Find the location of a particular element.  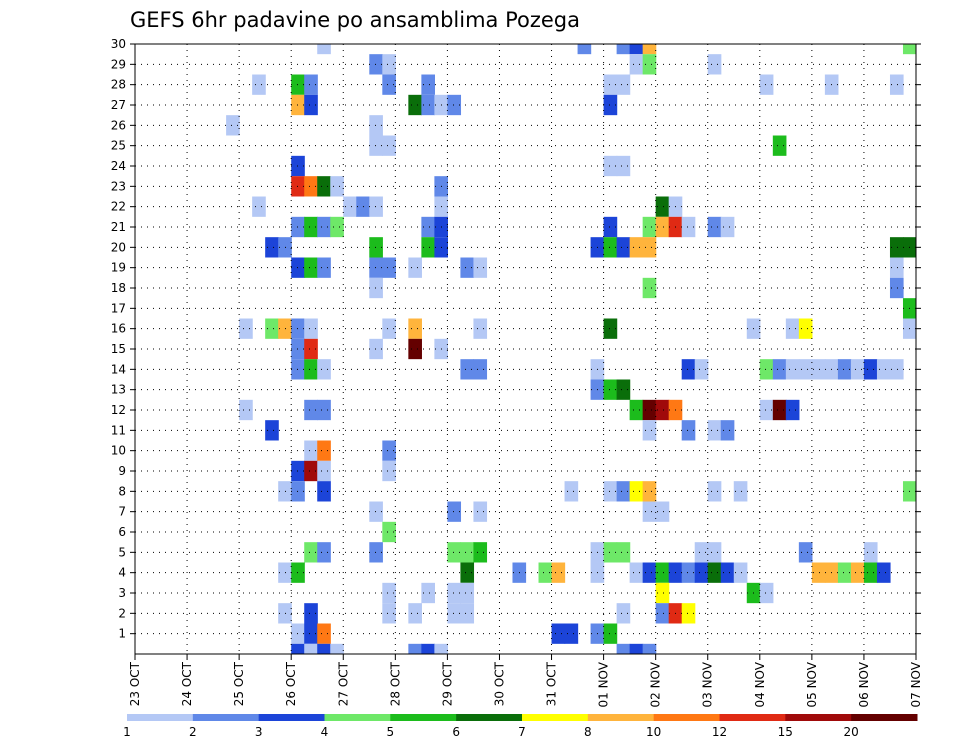

x-tick-label: 06 NOV is located at coordinates (864, 684).